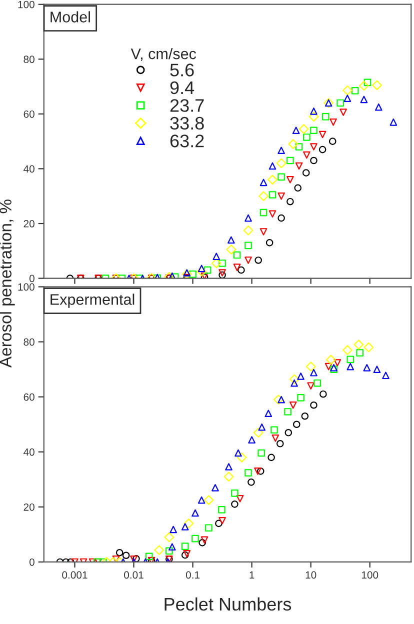 This screenshot has height=624, width=414. I want to click on legend-label: 9.4, so click(182, 87).